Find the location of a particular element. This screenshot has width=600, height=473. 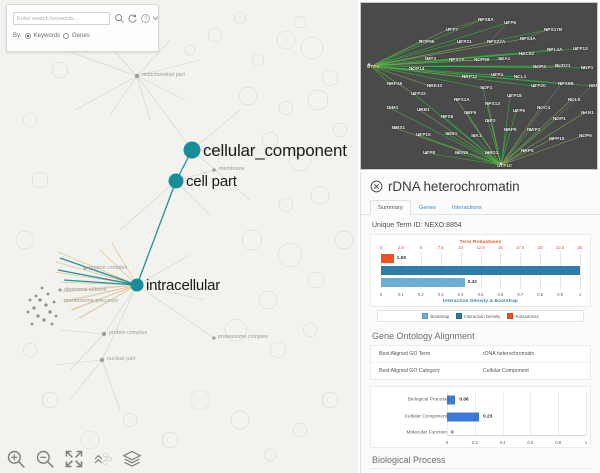

axis-tick-label-top: 15 is located at coordinates (500, 247).